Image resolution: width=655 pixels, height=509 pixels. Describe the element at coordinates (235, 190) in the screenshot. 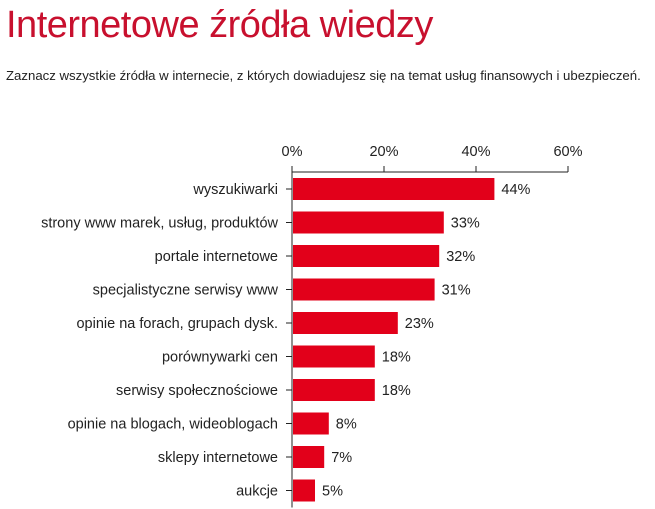

I see `category-label: wyszukiwarki` at that location.